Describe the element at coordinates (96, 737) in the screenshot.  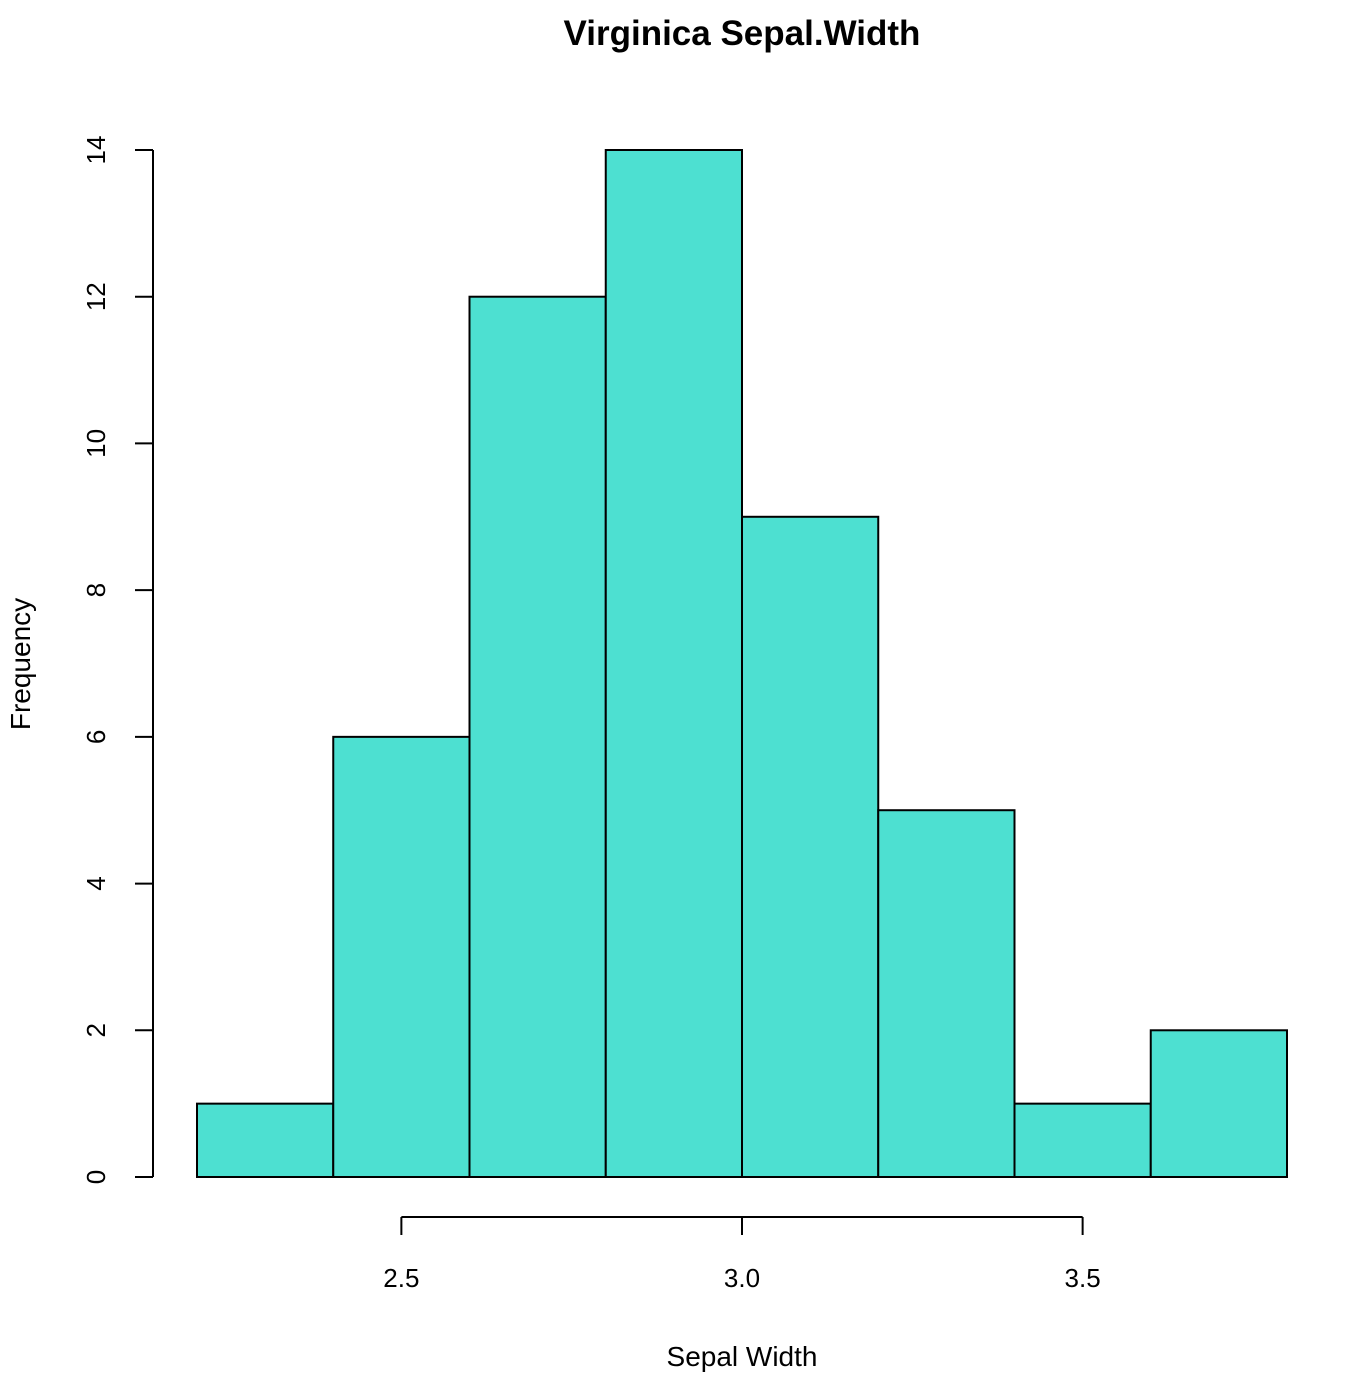
I see `y-tick-label: 6` at that location.